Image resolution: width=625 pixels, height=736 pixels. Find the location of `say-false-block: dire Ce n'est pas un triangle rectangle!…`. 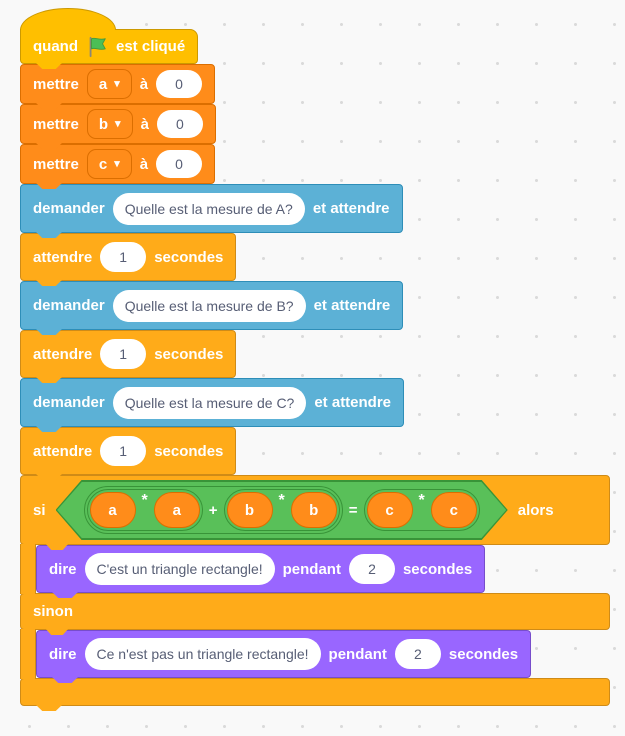

say-false-block: dire Ce n'est pas un triangle rectangle!… is located at coordinates (284, 654).